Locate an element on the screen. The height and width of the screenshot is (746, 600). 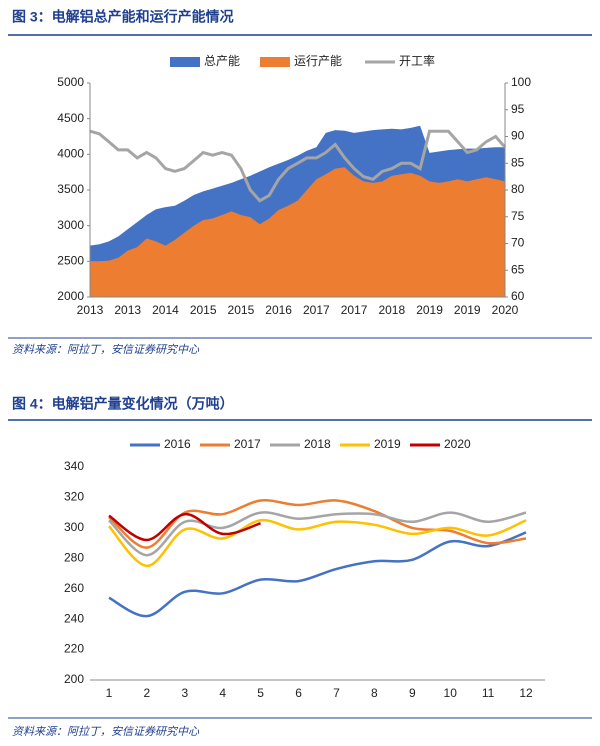
x-tick-label: 2018 is located at coordinates (391, 310).